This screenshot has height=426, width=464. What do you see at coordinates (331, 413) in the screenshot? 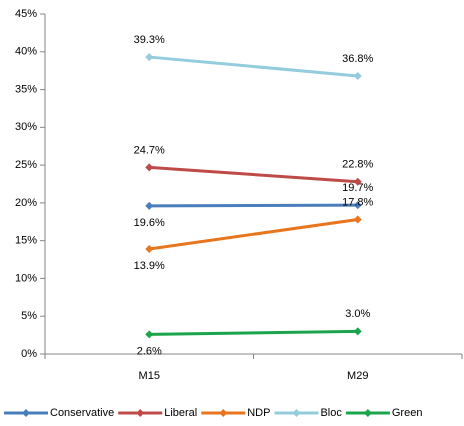
I see `legend-label: Bloc` at bounding box center [331, 413].